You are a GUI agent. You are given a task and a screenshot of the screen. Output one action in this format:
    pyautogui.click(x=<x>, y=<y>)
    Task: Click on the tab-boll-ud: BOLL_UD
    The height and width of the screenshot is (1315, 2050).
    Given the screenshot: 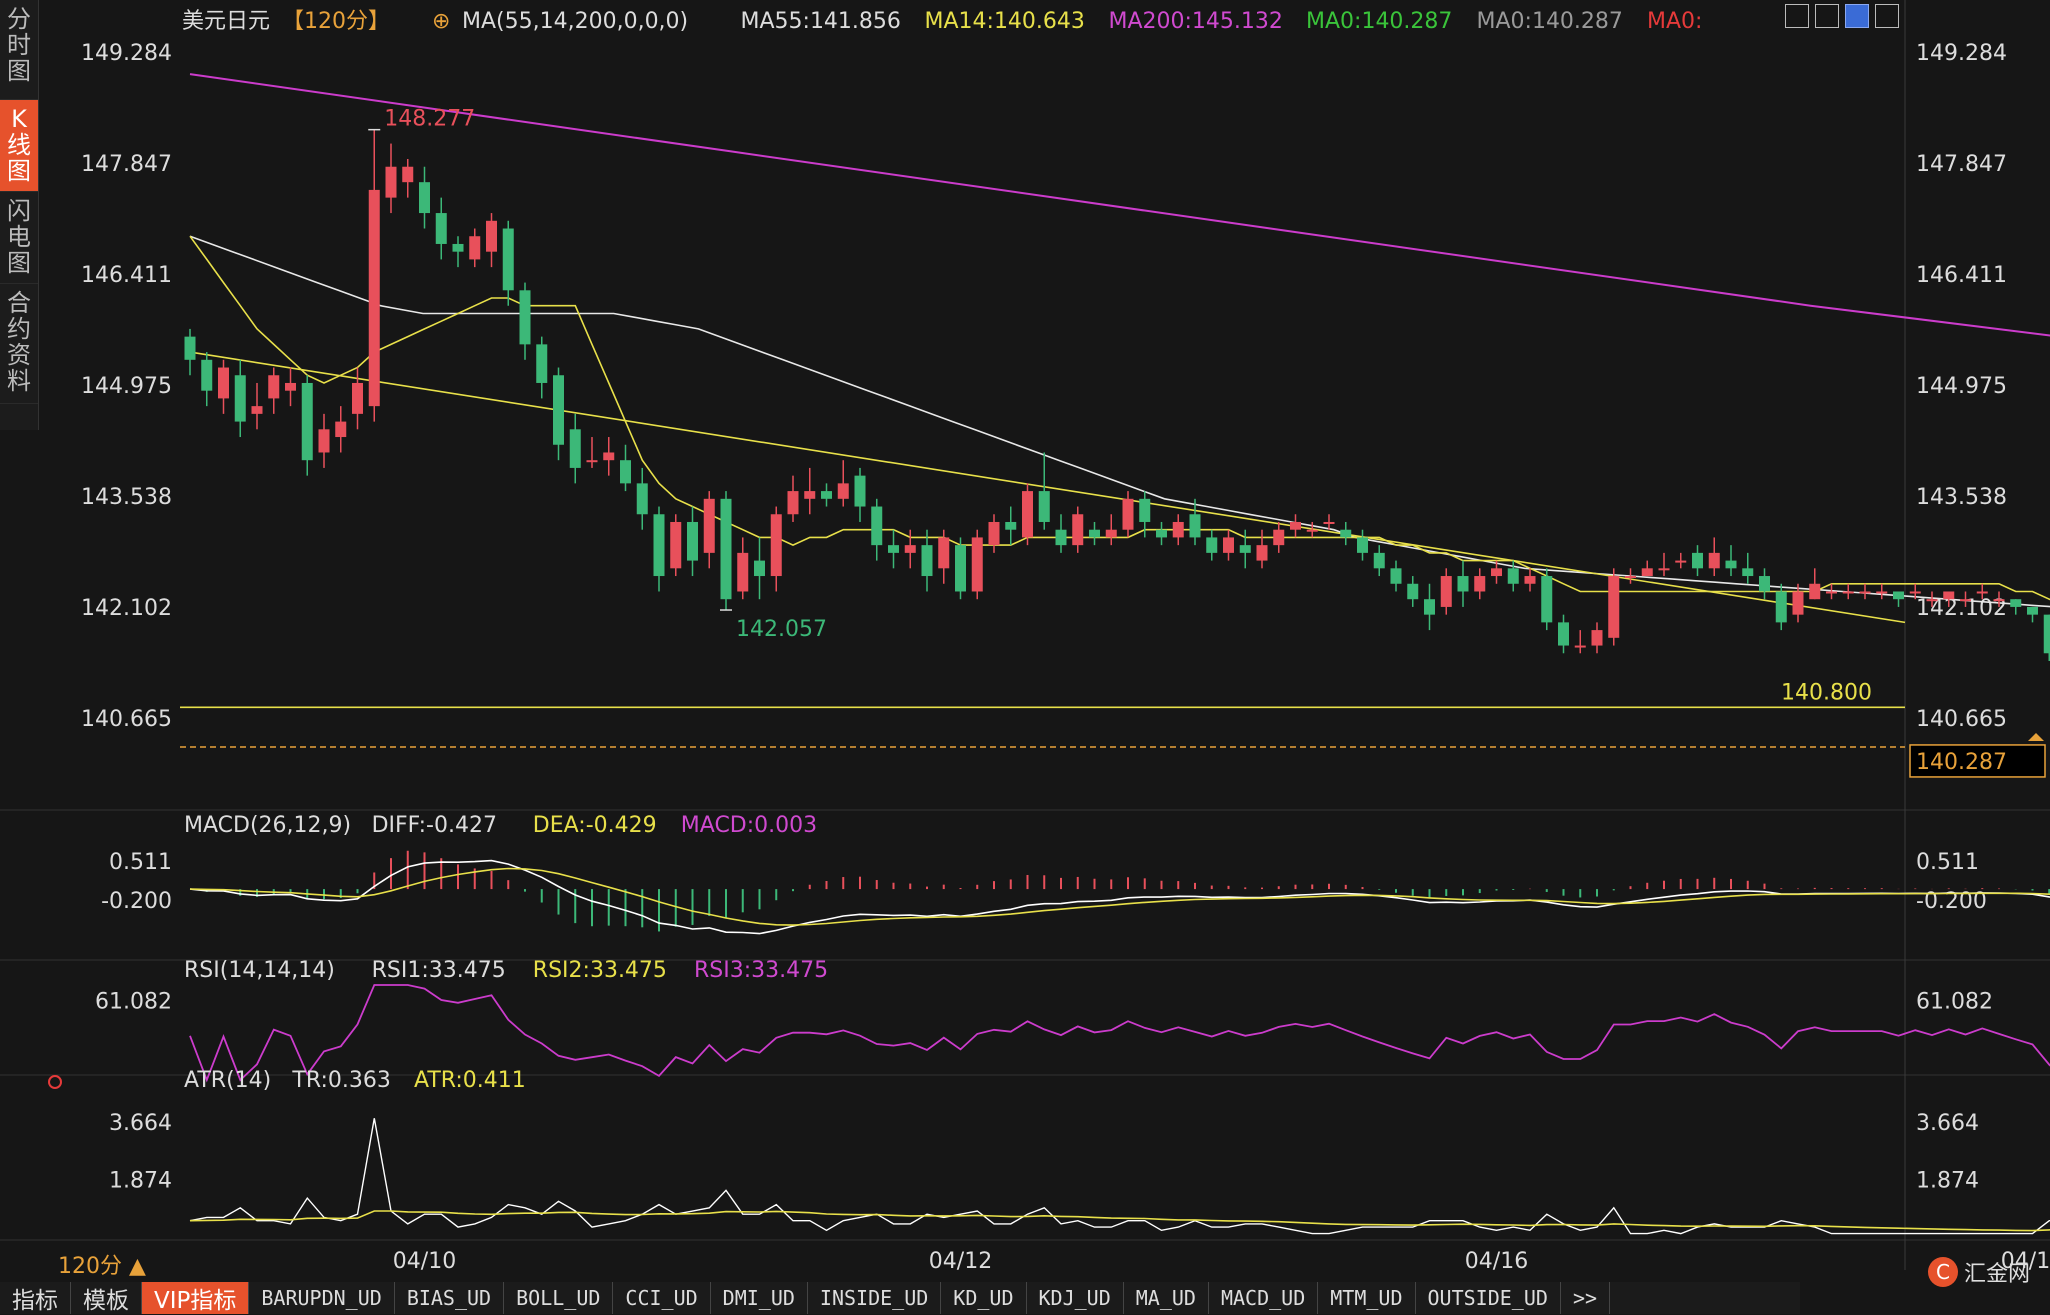 What is the action you would take?
    pyautogui.click(x=558, y=1298)
    